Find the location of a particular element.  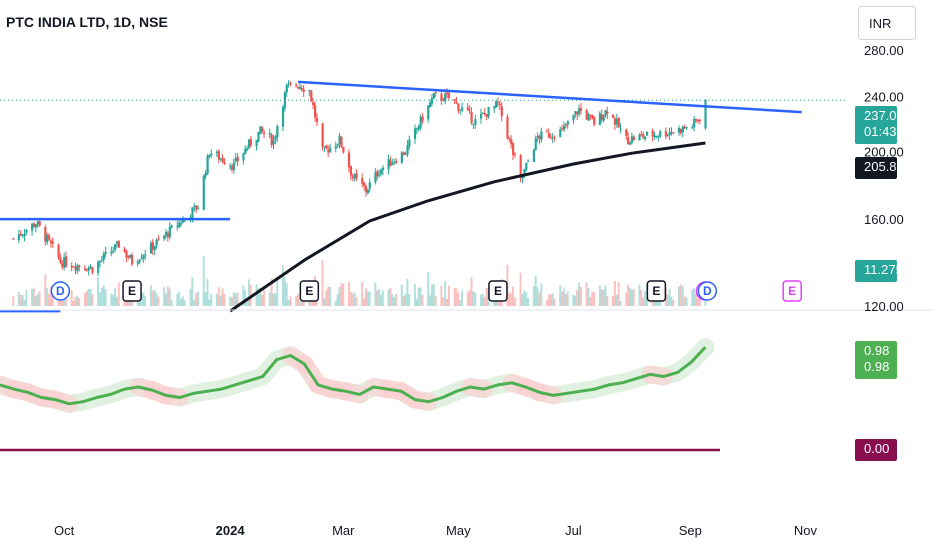

trendline is located at coordinates (549, 97).